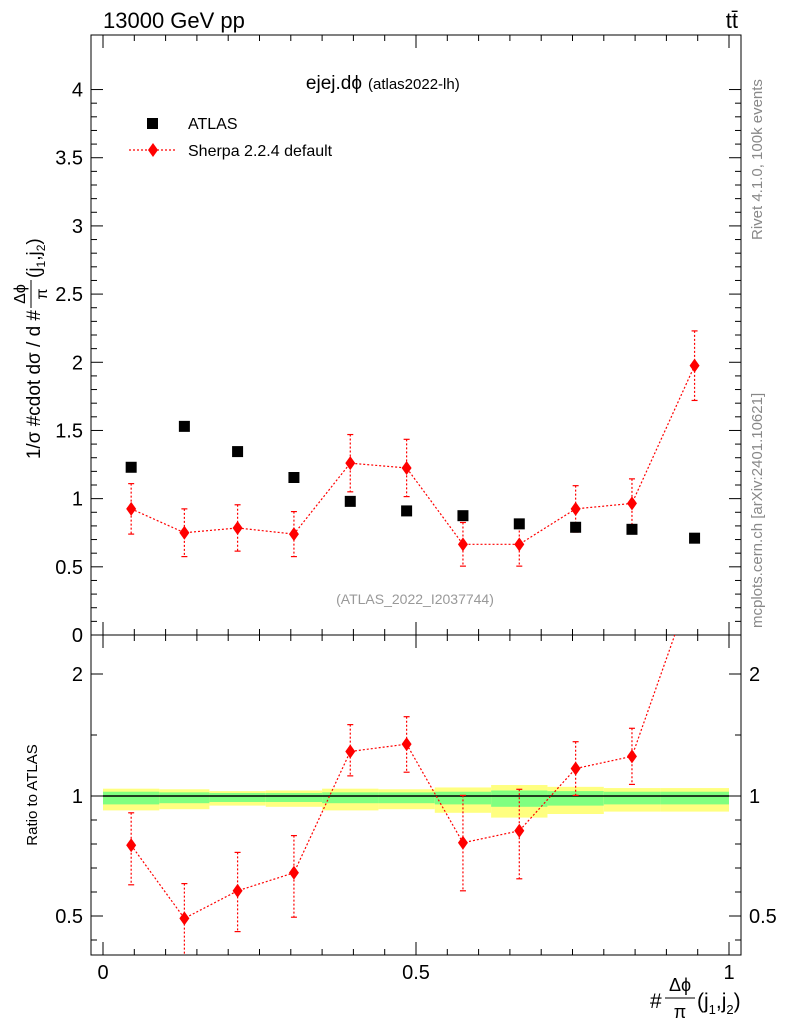 The height and width of the screenshot is (1024, 786). I want to click on main-ytick-label: 3, so click(77, 227).